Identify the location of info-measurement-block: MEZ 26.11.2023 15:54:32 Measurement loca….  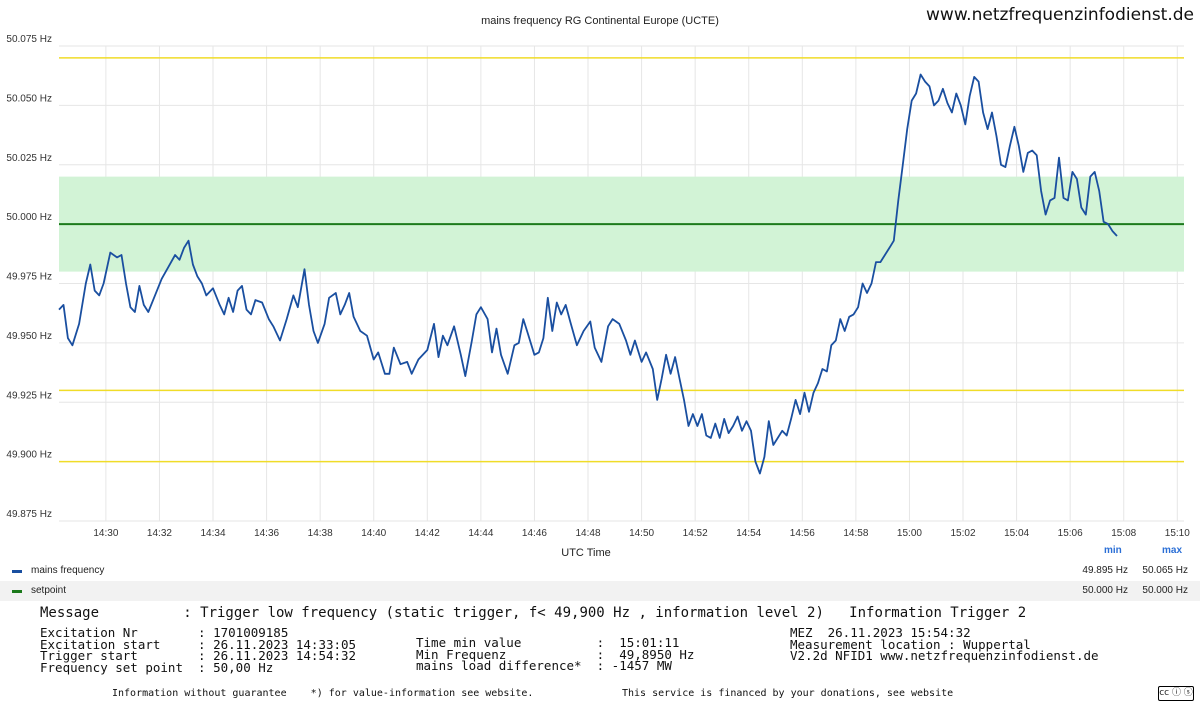
(944, 644).